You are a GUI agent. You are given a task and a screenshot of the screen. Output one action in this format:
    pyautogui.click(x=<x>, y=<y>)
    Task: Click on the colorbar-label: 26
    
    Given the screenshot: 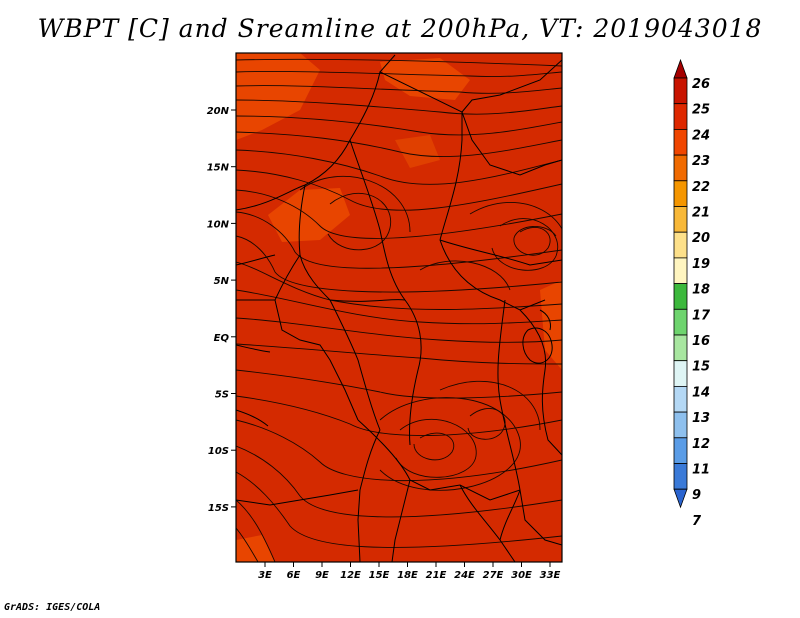 What is the action you would take?
    pyautogui.click(x=701, y=84)
    